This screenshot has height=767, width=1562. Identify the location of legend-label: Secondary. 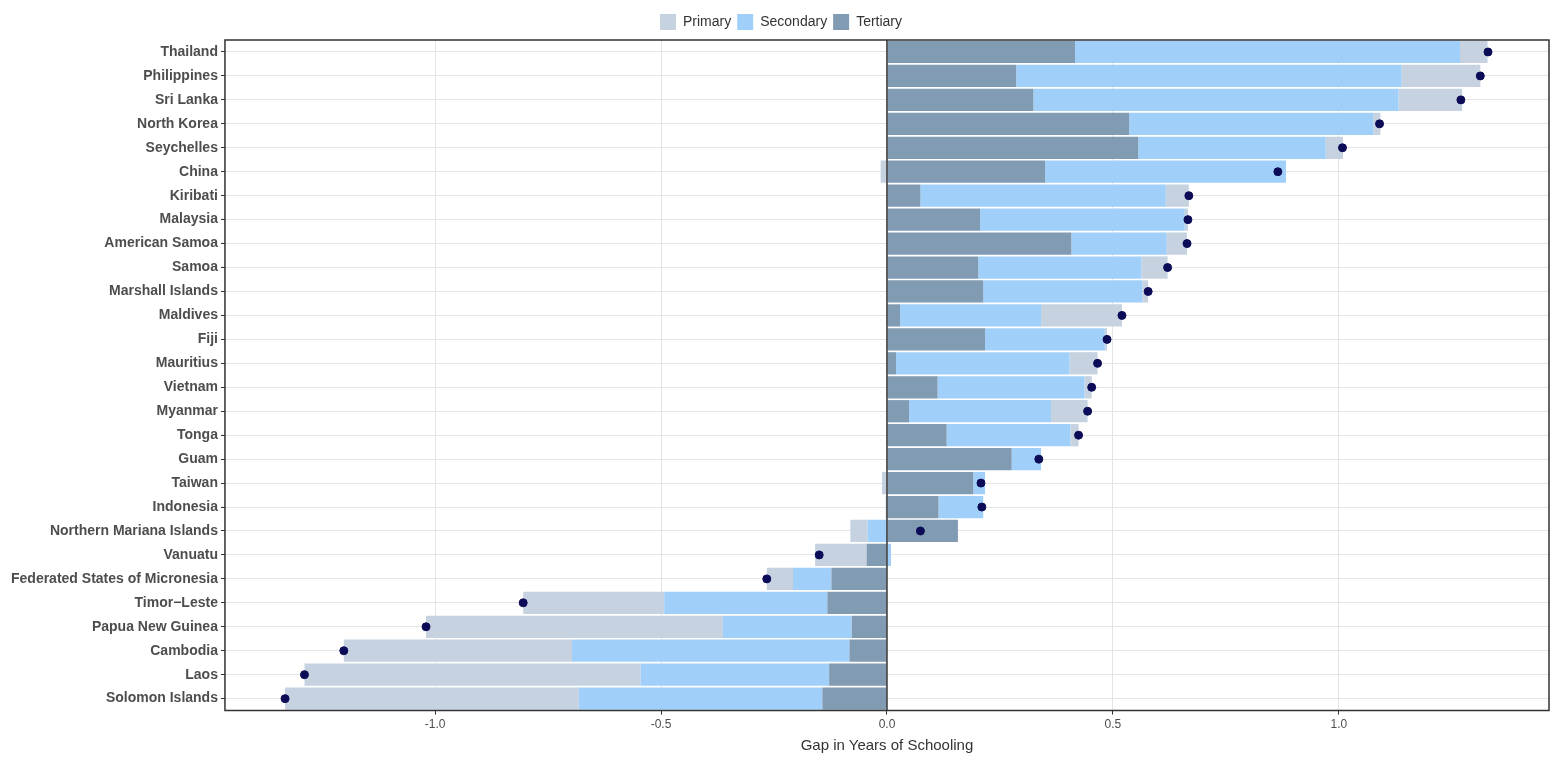
(794, 20).